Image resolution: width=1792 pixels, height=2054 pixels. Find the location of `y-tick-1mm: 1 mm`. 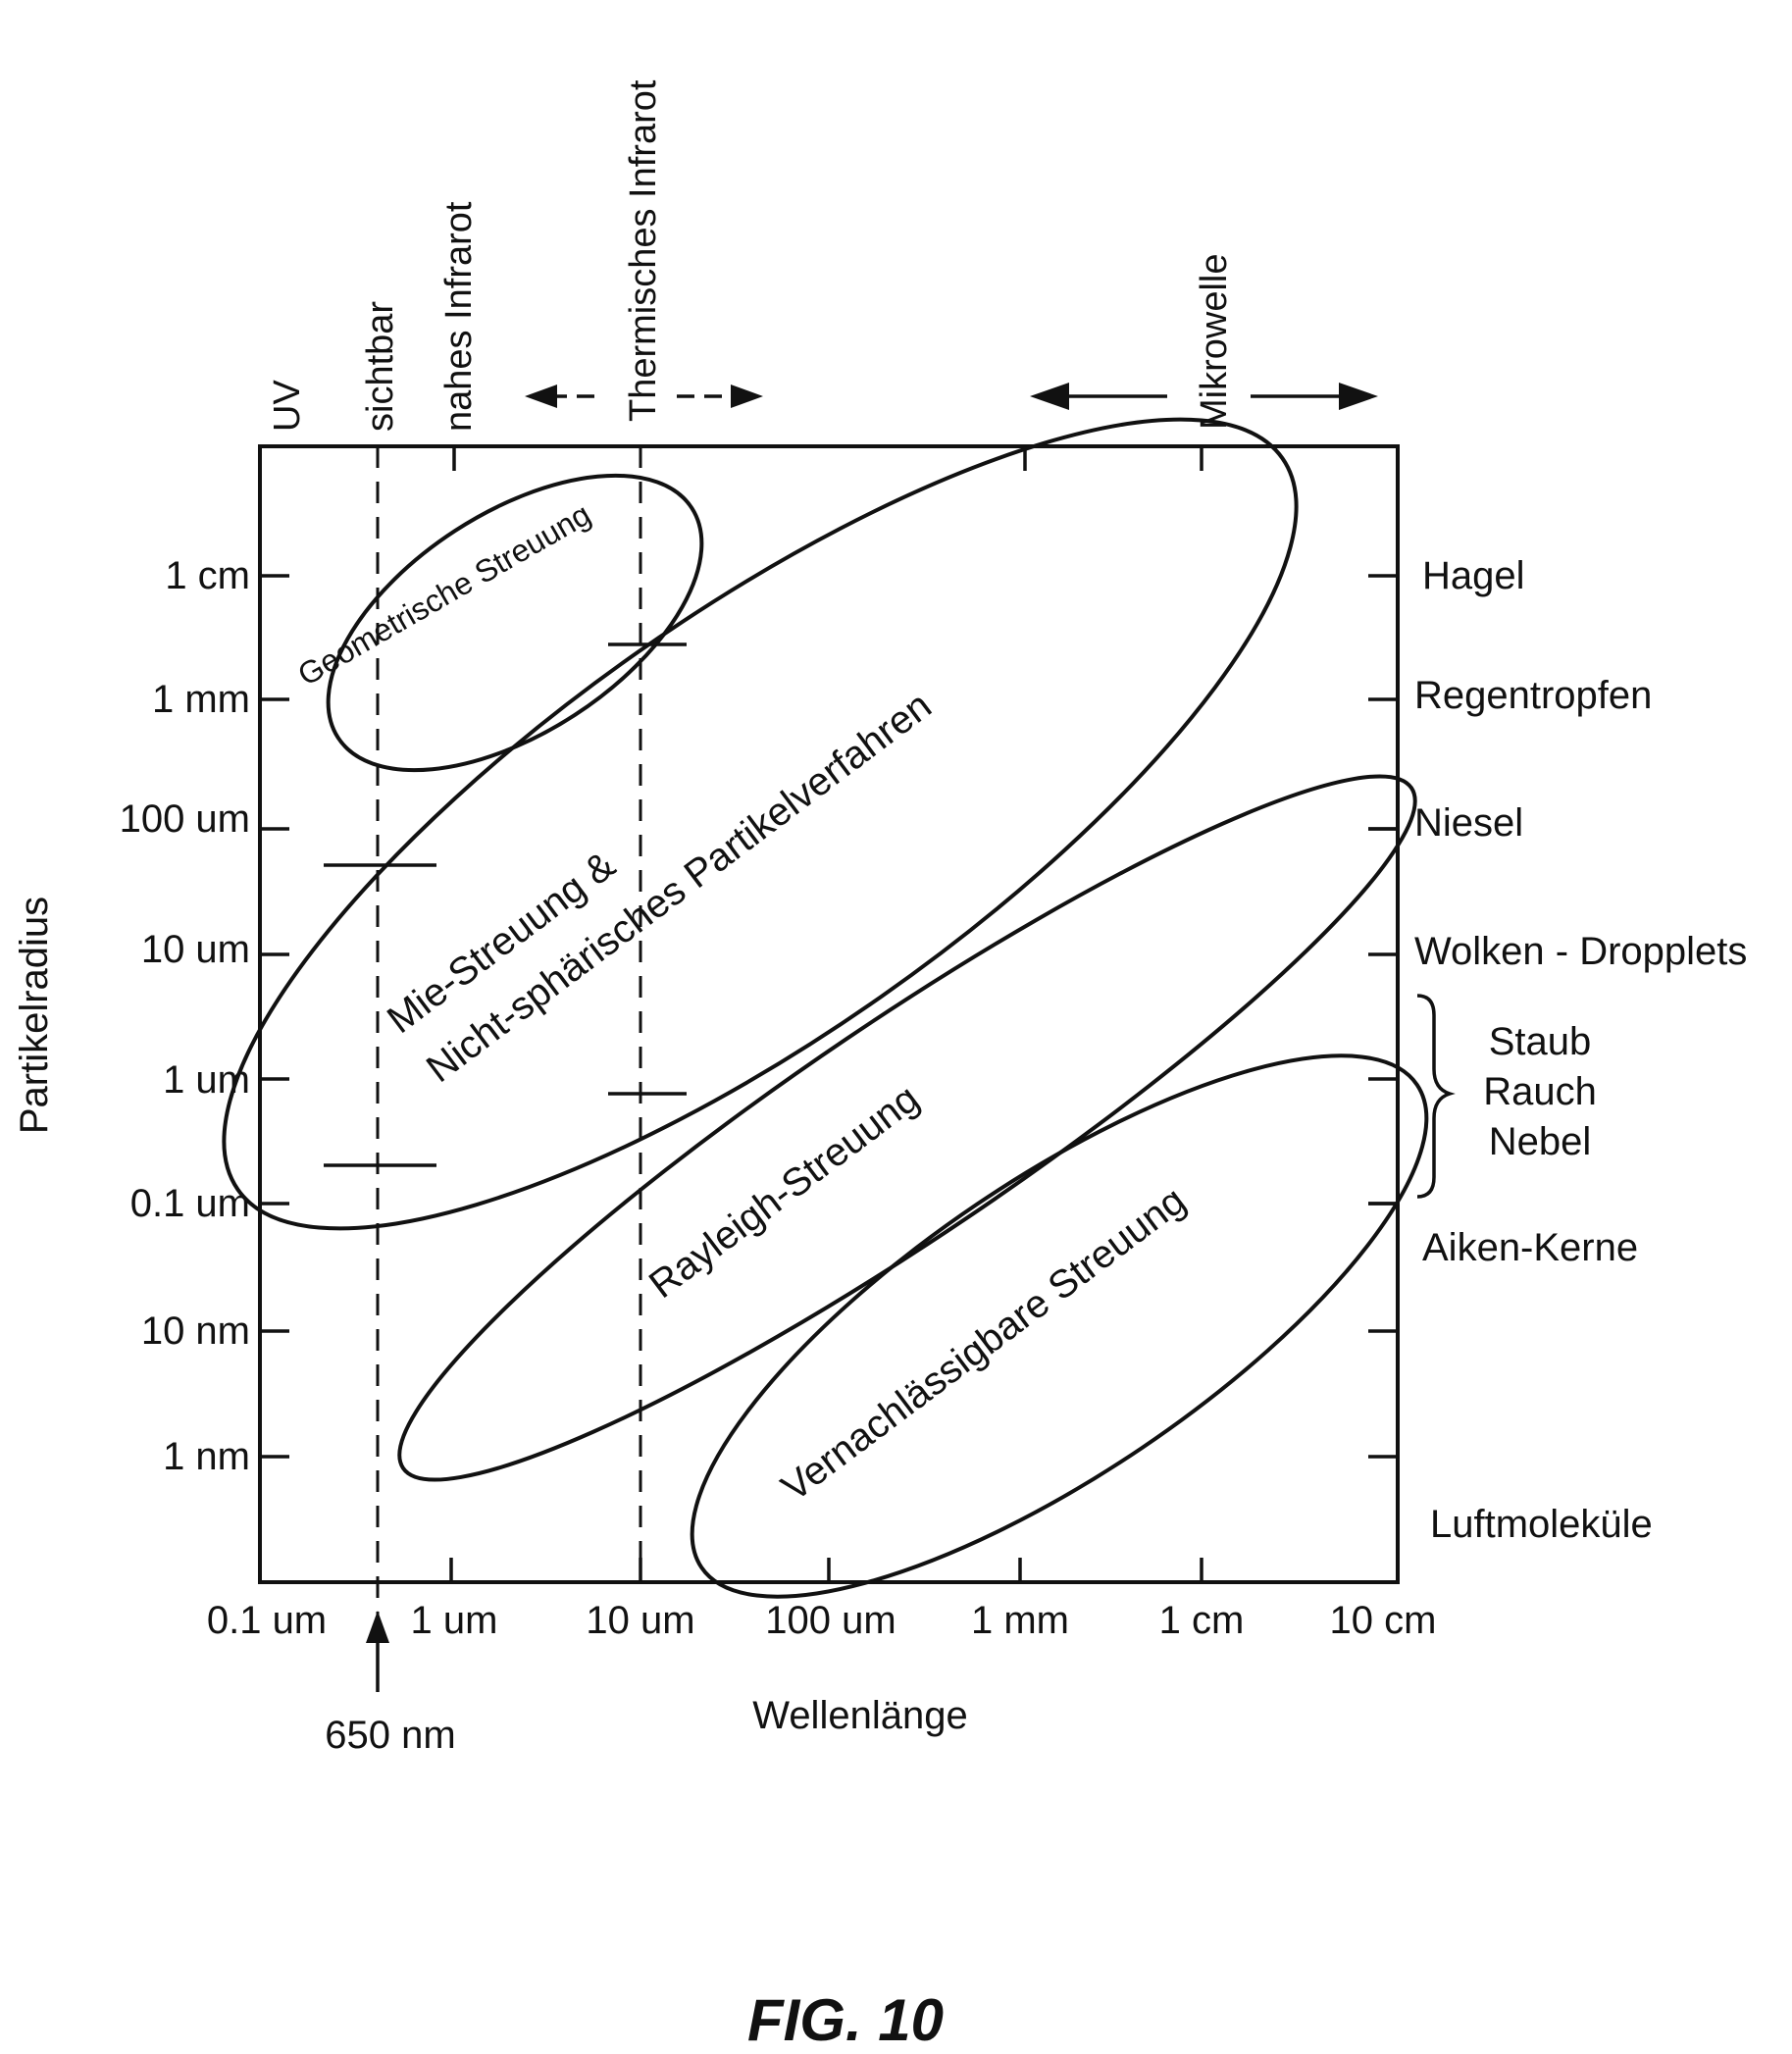

y-tick-1mm: 1 mm is located at coordinates (201, 699).